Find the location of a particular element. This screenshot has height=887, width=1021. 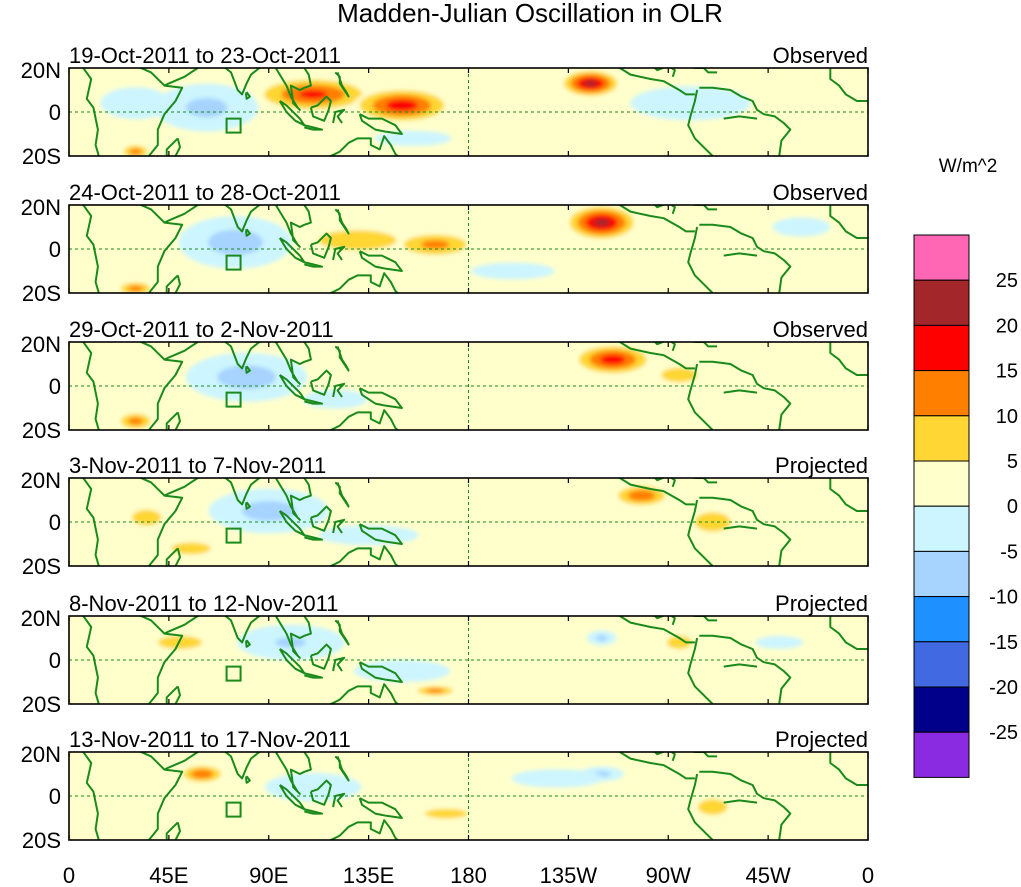

figure-title: Madden-Julian Oscillation in OLR is located at coordinates (530, 14).